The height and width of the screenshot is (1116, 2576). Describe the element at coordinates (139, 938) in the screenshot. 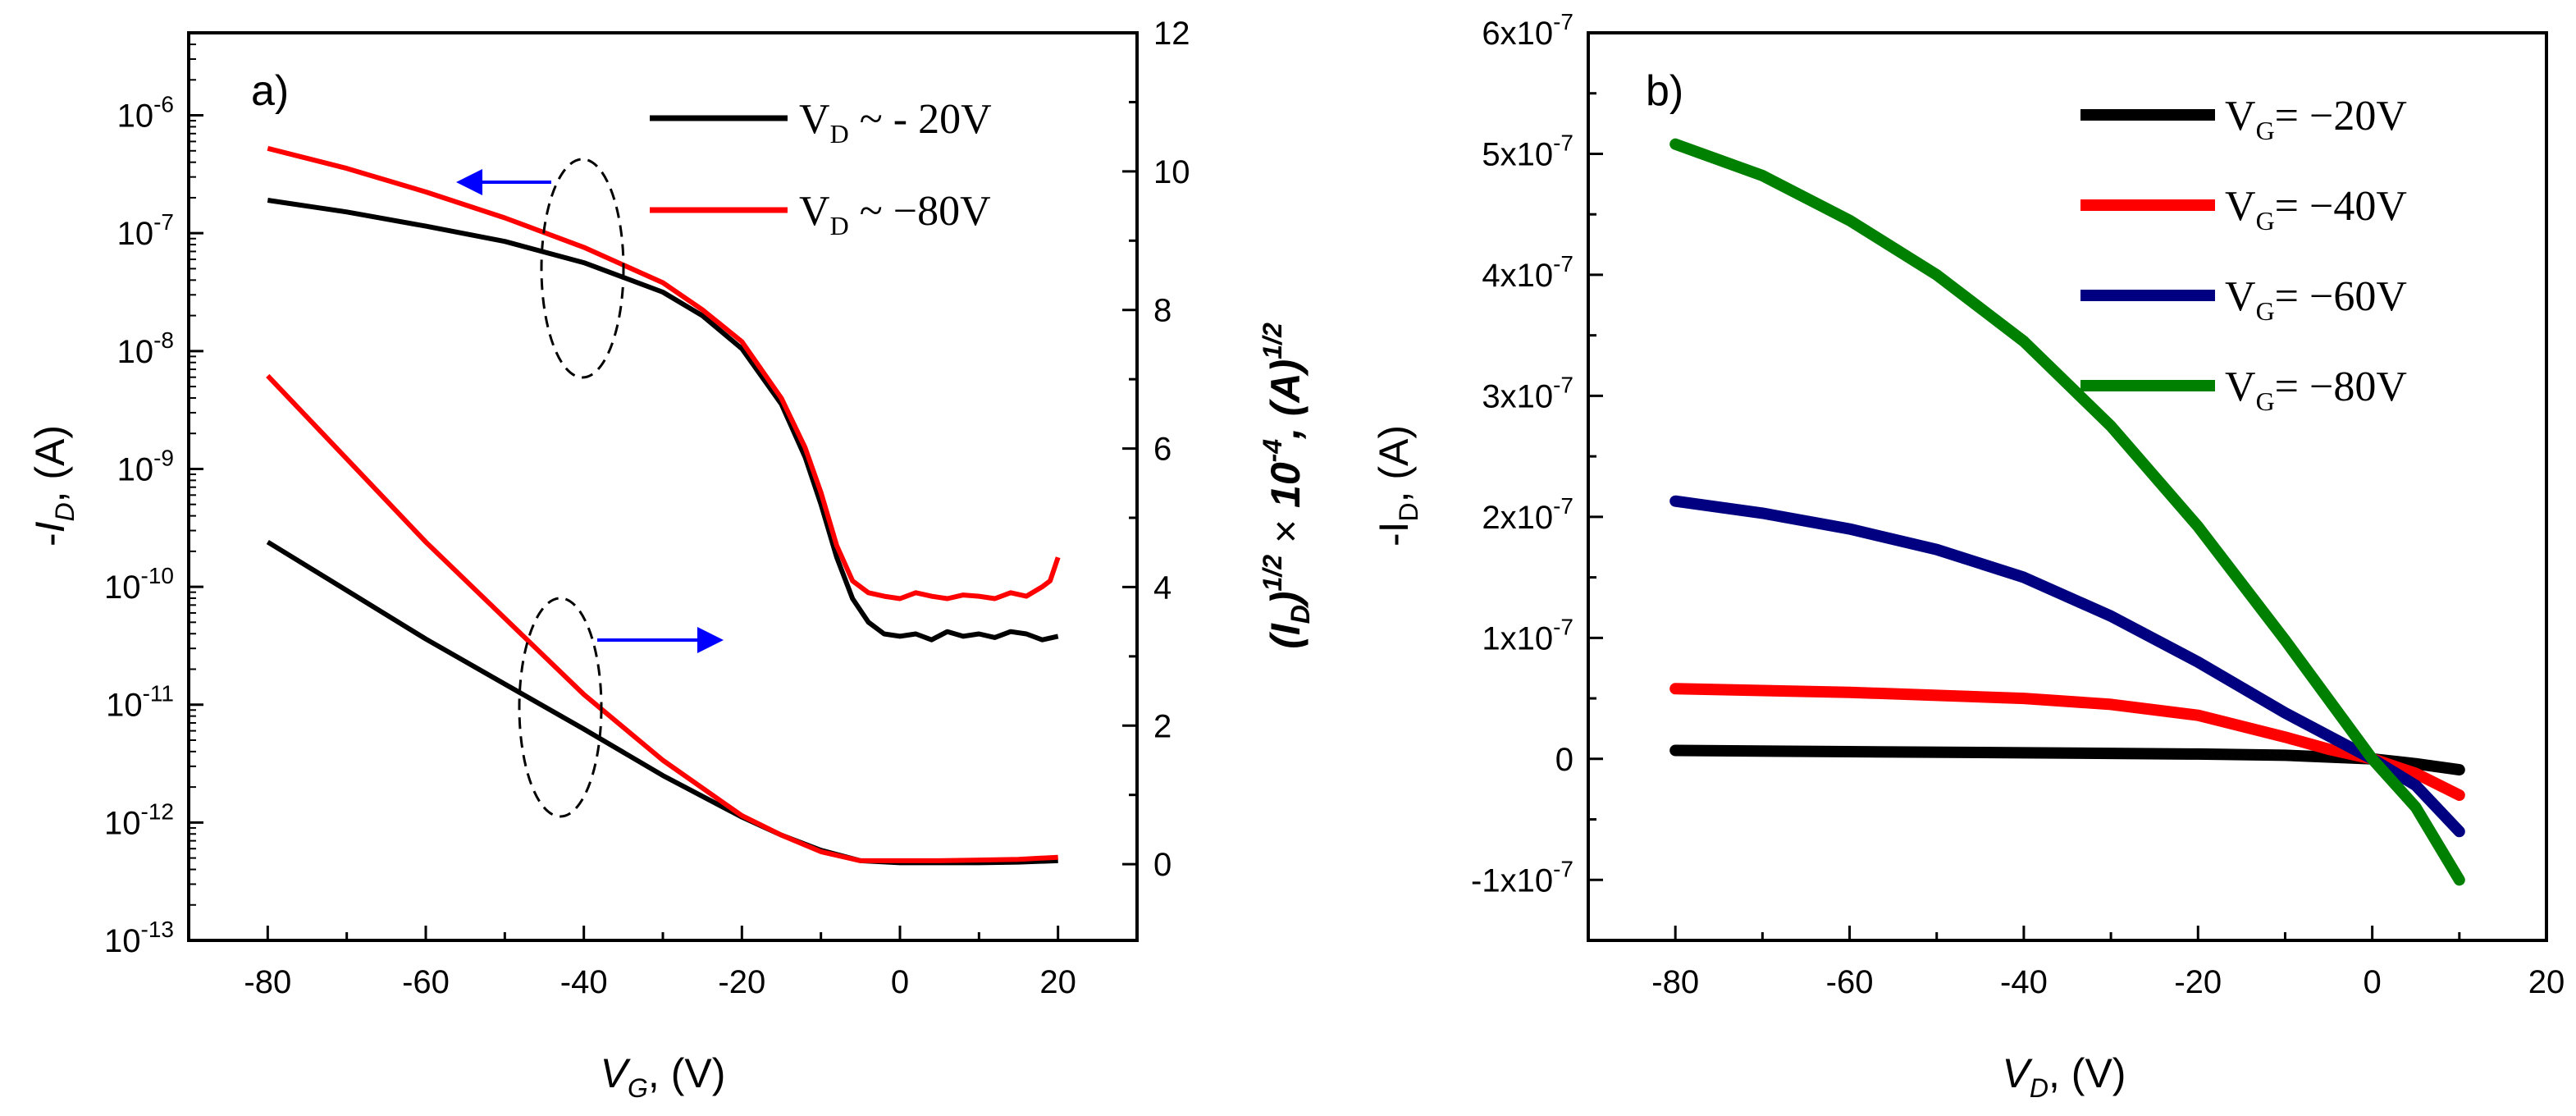

I see `y-left-tick-label: 10⁻¹³` at that location.